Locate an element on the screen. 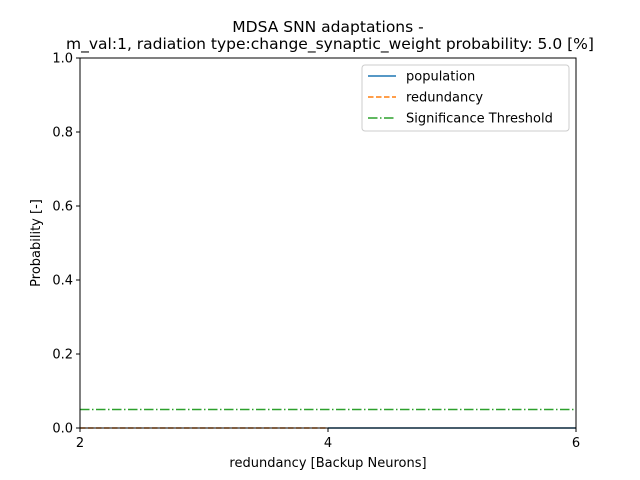 The image size is (640, 480). legend-label-significance-threshold: Significance Threshold is located at coordinates (479, 119).